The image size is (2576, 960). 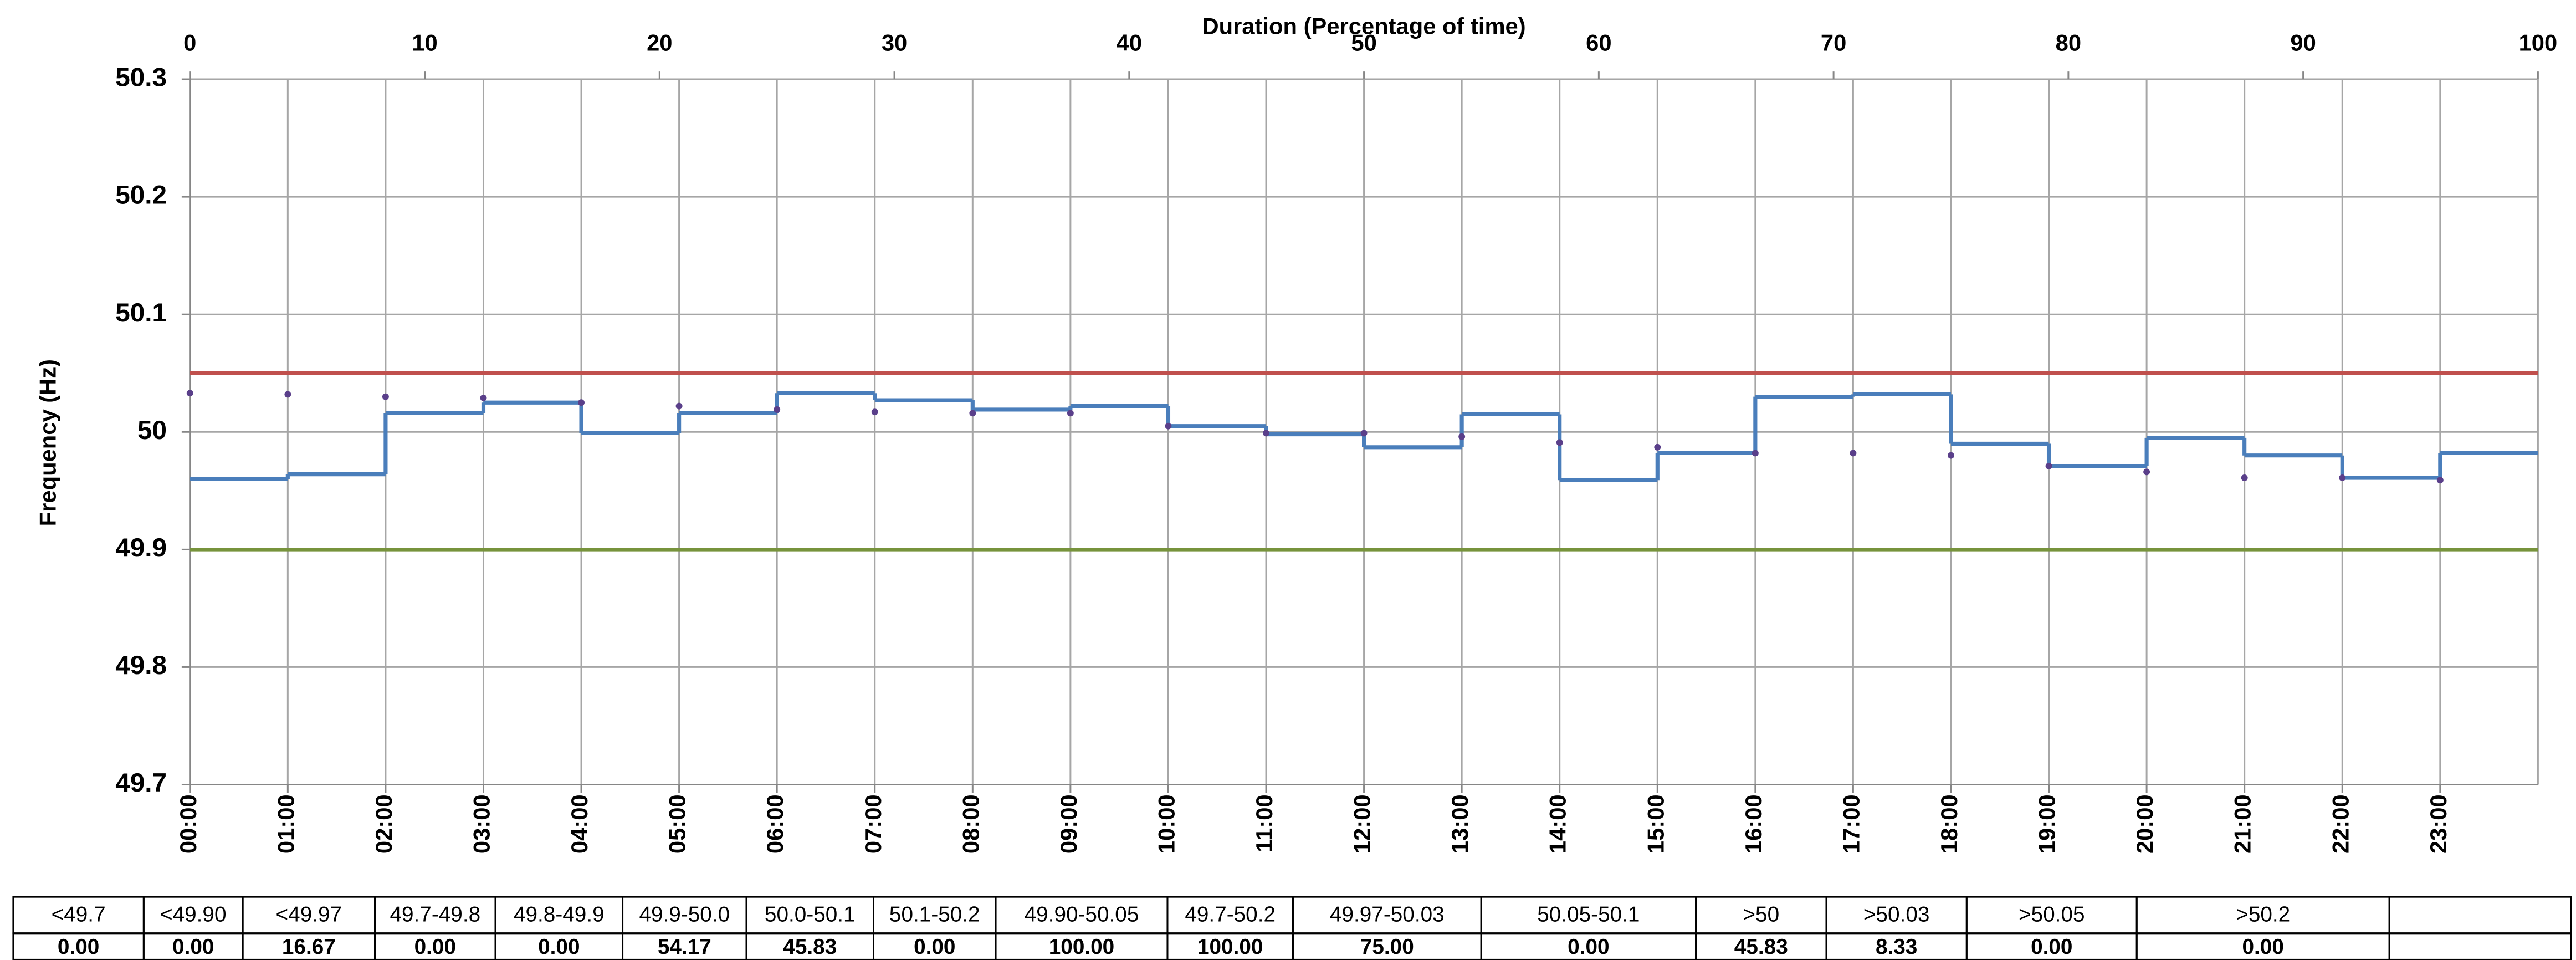 I want to click on table-header: 49.9-50.0, so click(x=684, y=915).